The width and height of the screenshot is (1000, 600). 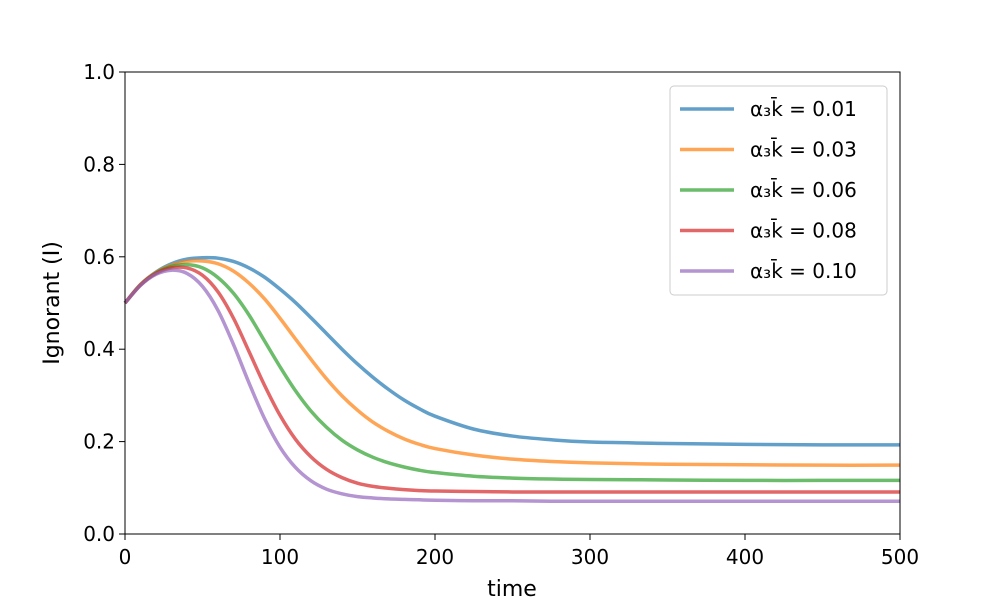 What do you see at coordinates (803, 108) in the screenshot?
I see `legend-label-1: α₃k̄ = 0.01` at bounding box center [803, 108].